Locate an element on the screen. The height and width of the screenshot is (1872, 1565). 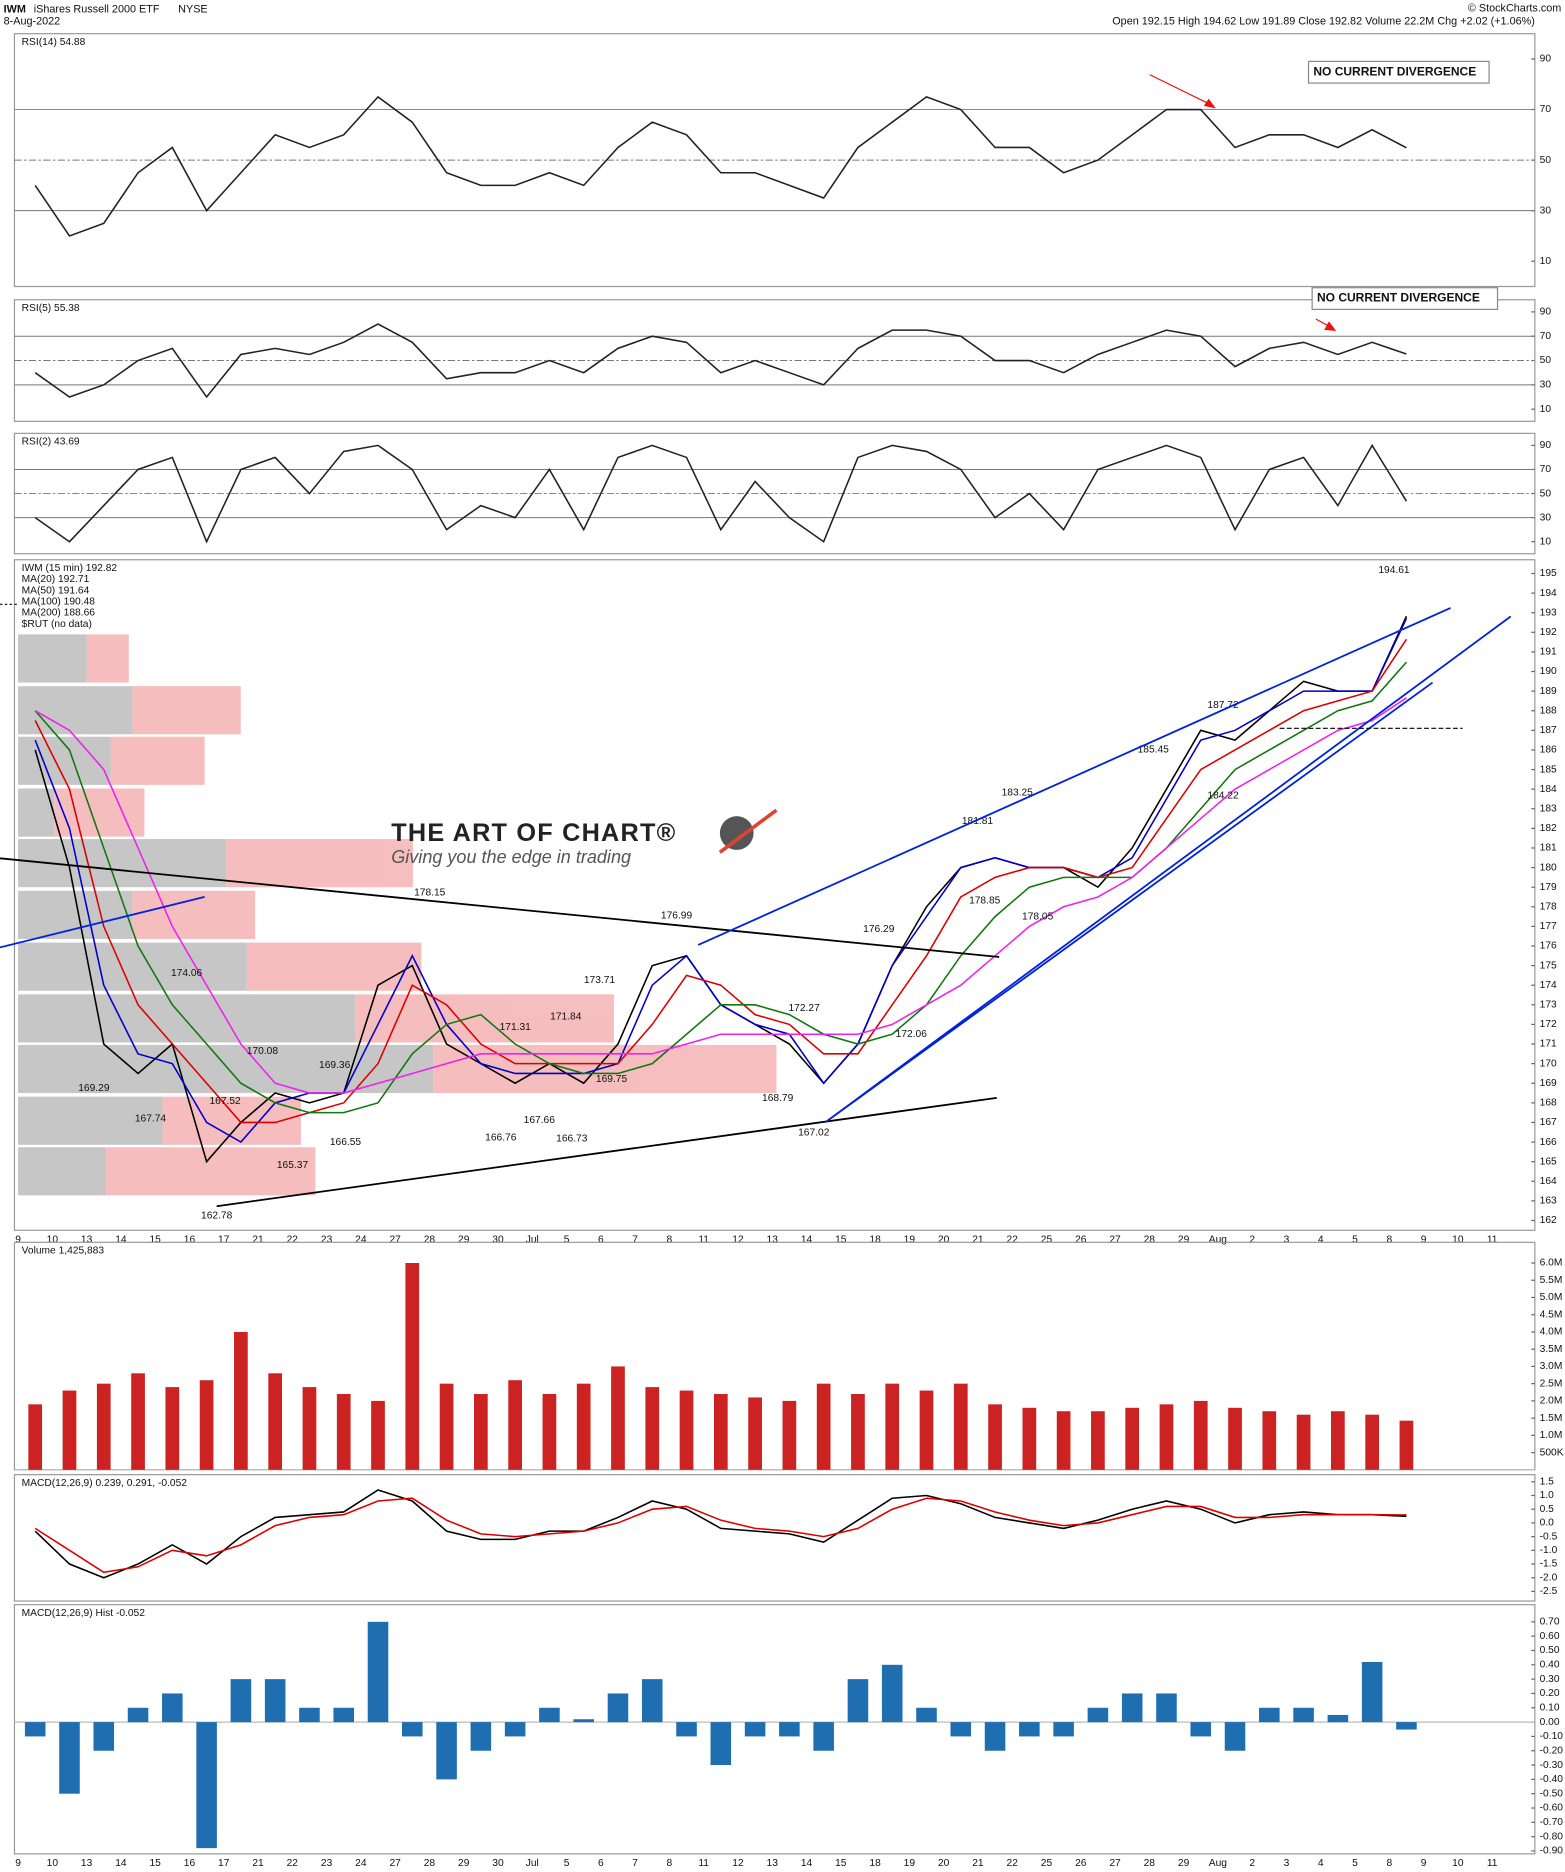
security-name: iShares Russell 2000 ETF is located at coordinates (97, 9).